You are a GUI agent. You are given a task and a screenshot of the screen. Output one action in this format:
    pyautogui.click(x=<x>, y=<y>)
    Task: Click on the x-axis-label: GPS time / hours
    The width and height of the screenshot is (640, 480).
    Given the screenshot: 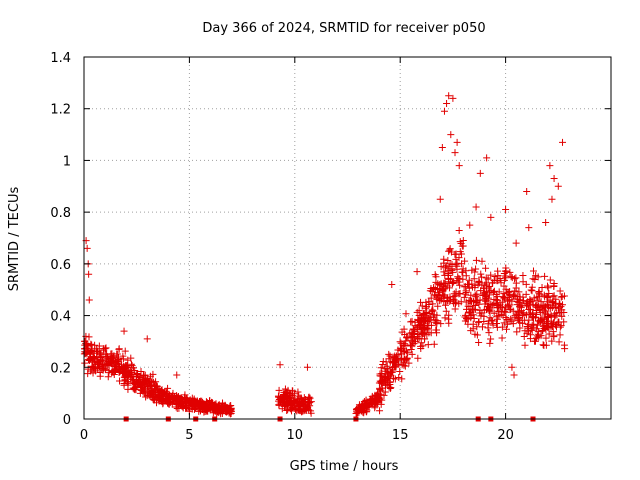 What is the action you would take?
    pyautogui.click(x=344, y=466)
    